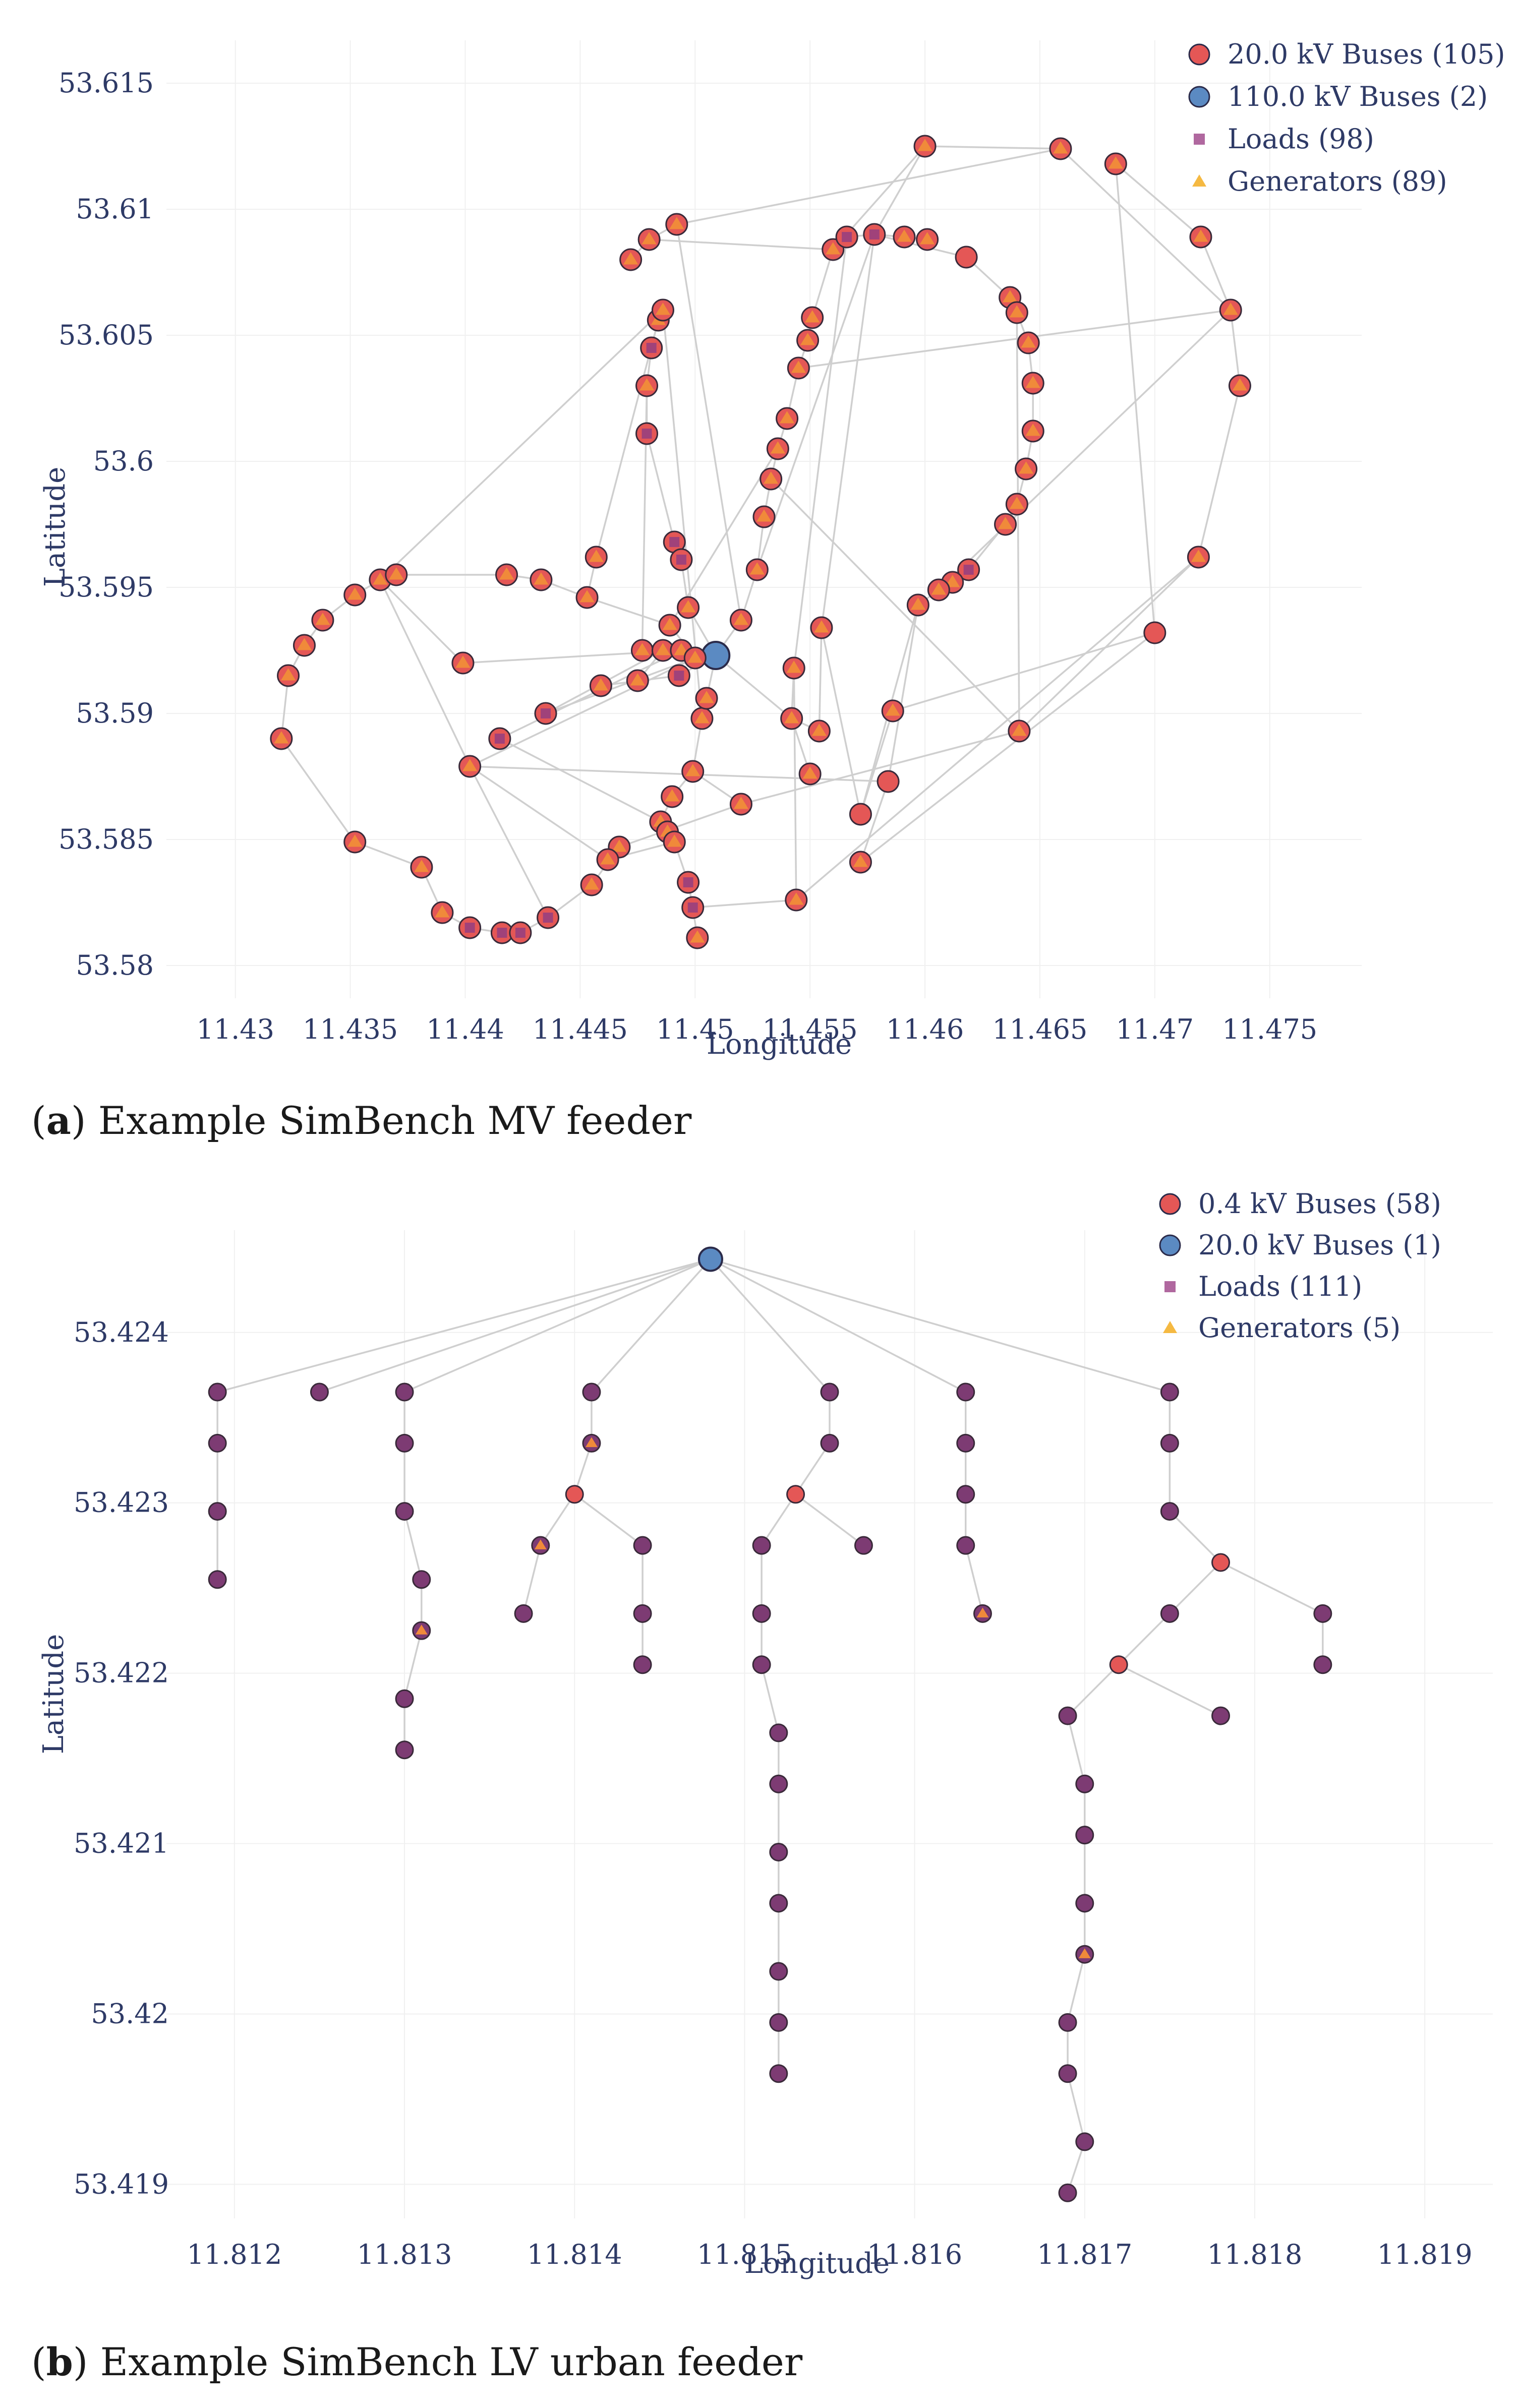  I want to click on legend-square-marker, so click(1200, 139).